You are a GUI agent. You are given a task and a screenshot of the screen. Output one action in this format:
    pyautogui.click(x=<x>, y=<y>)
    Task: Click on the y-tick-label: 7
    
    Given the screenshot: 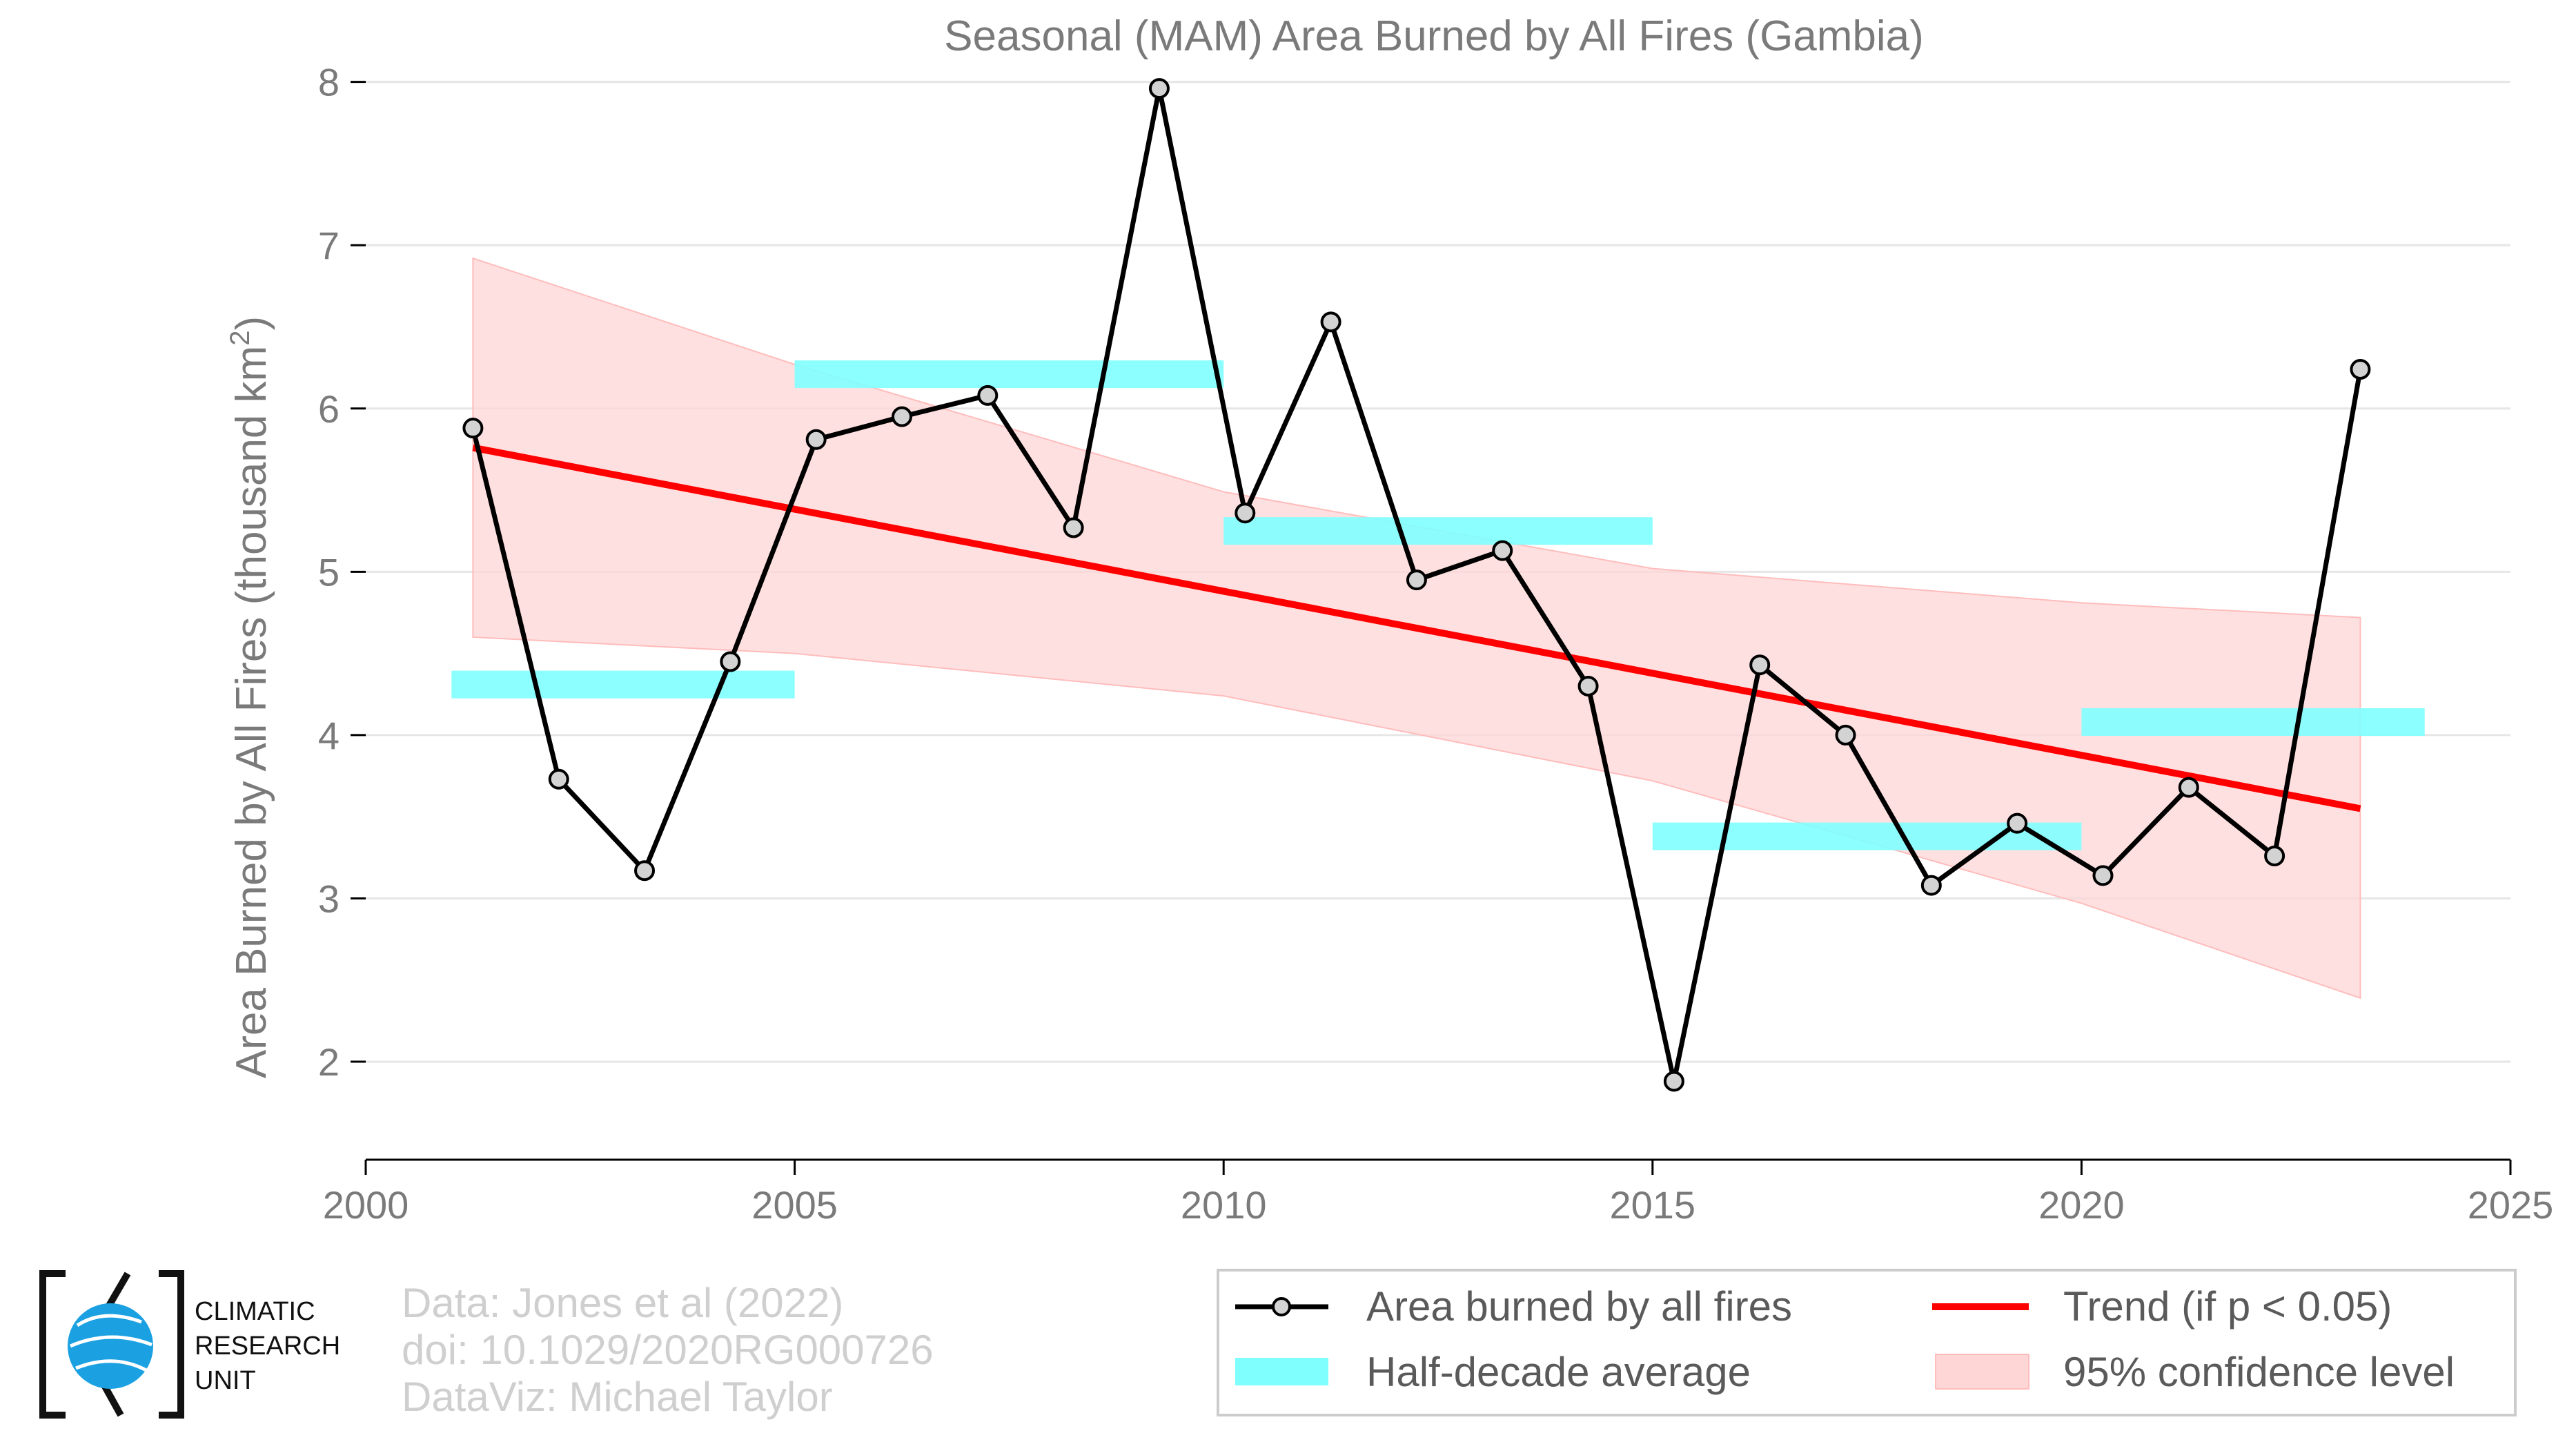 What is the action you would take?
    pyautogui.click(x=329, y=245)
    